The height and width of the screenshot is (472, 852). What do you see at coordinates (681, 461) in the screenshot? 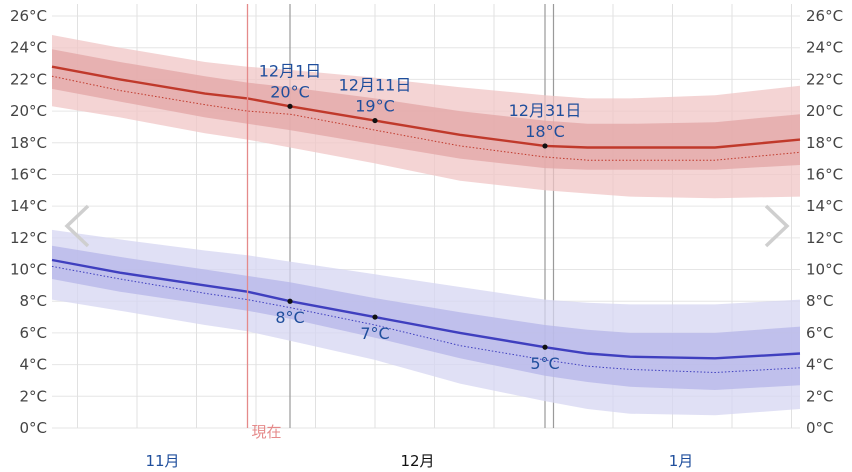
I see `month-label: 1月` at bounding box center [681, 461].